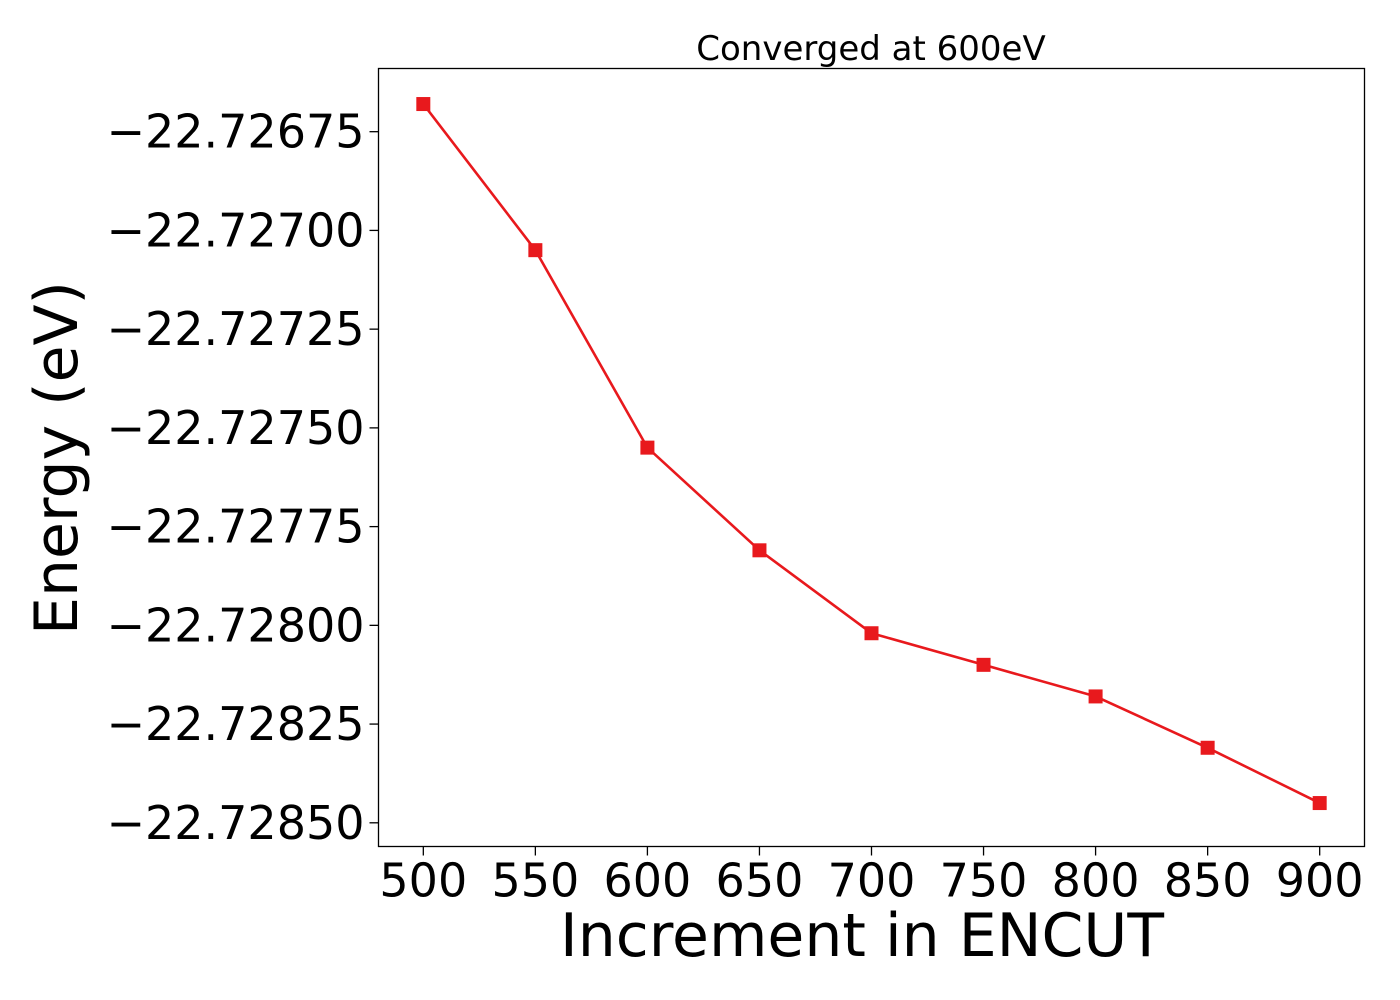 Image resolution: width=1400 pixels, height=1000 pixels. What do you see at coordinates (1096, 881) in the screenshot?
I see `x-tick-label: 800` at bounding box center [1096, 881].